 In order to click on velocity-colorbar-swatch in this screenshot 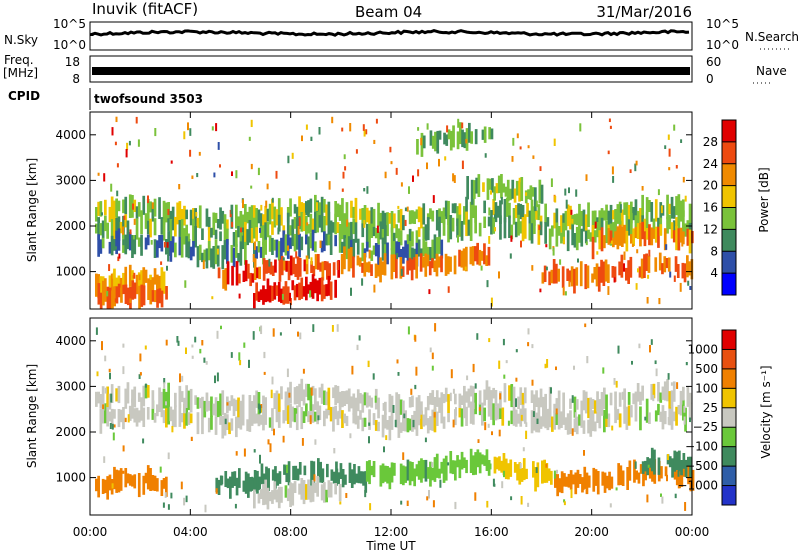, I will do `click(729, 340)`.